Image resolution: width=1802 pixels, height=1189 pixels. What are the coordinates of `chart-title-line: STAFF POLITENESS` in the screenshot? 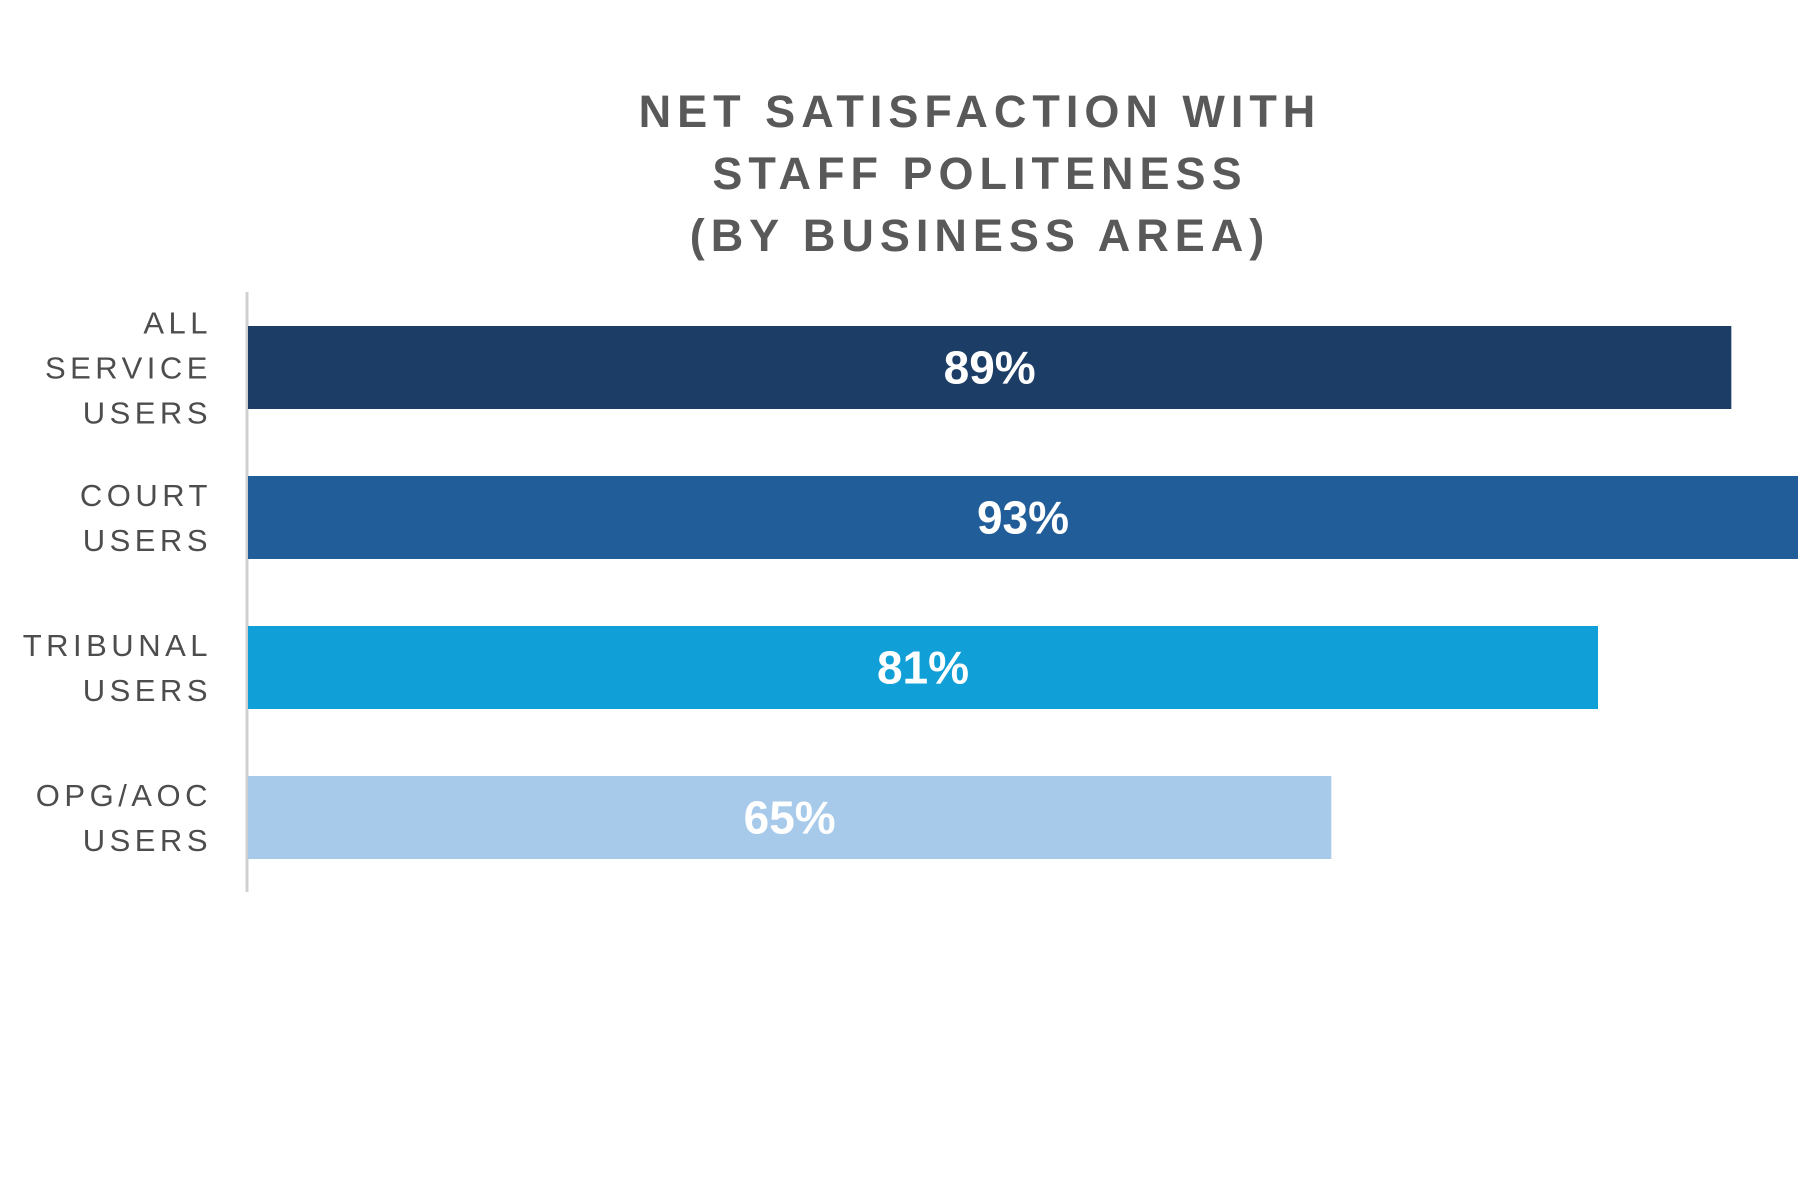 It's located at (979, 173).